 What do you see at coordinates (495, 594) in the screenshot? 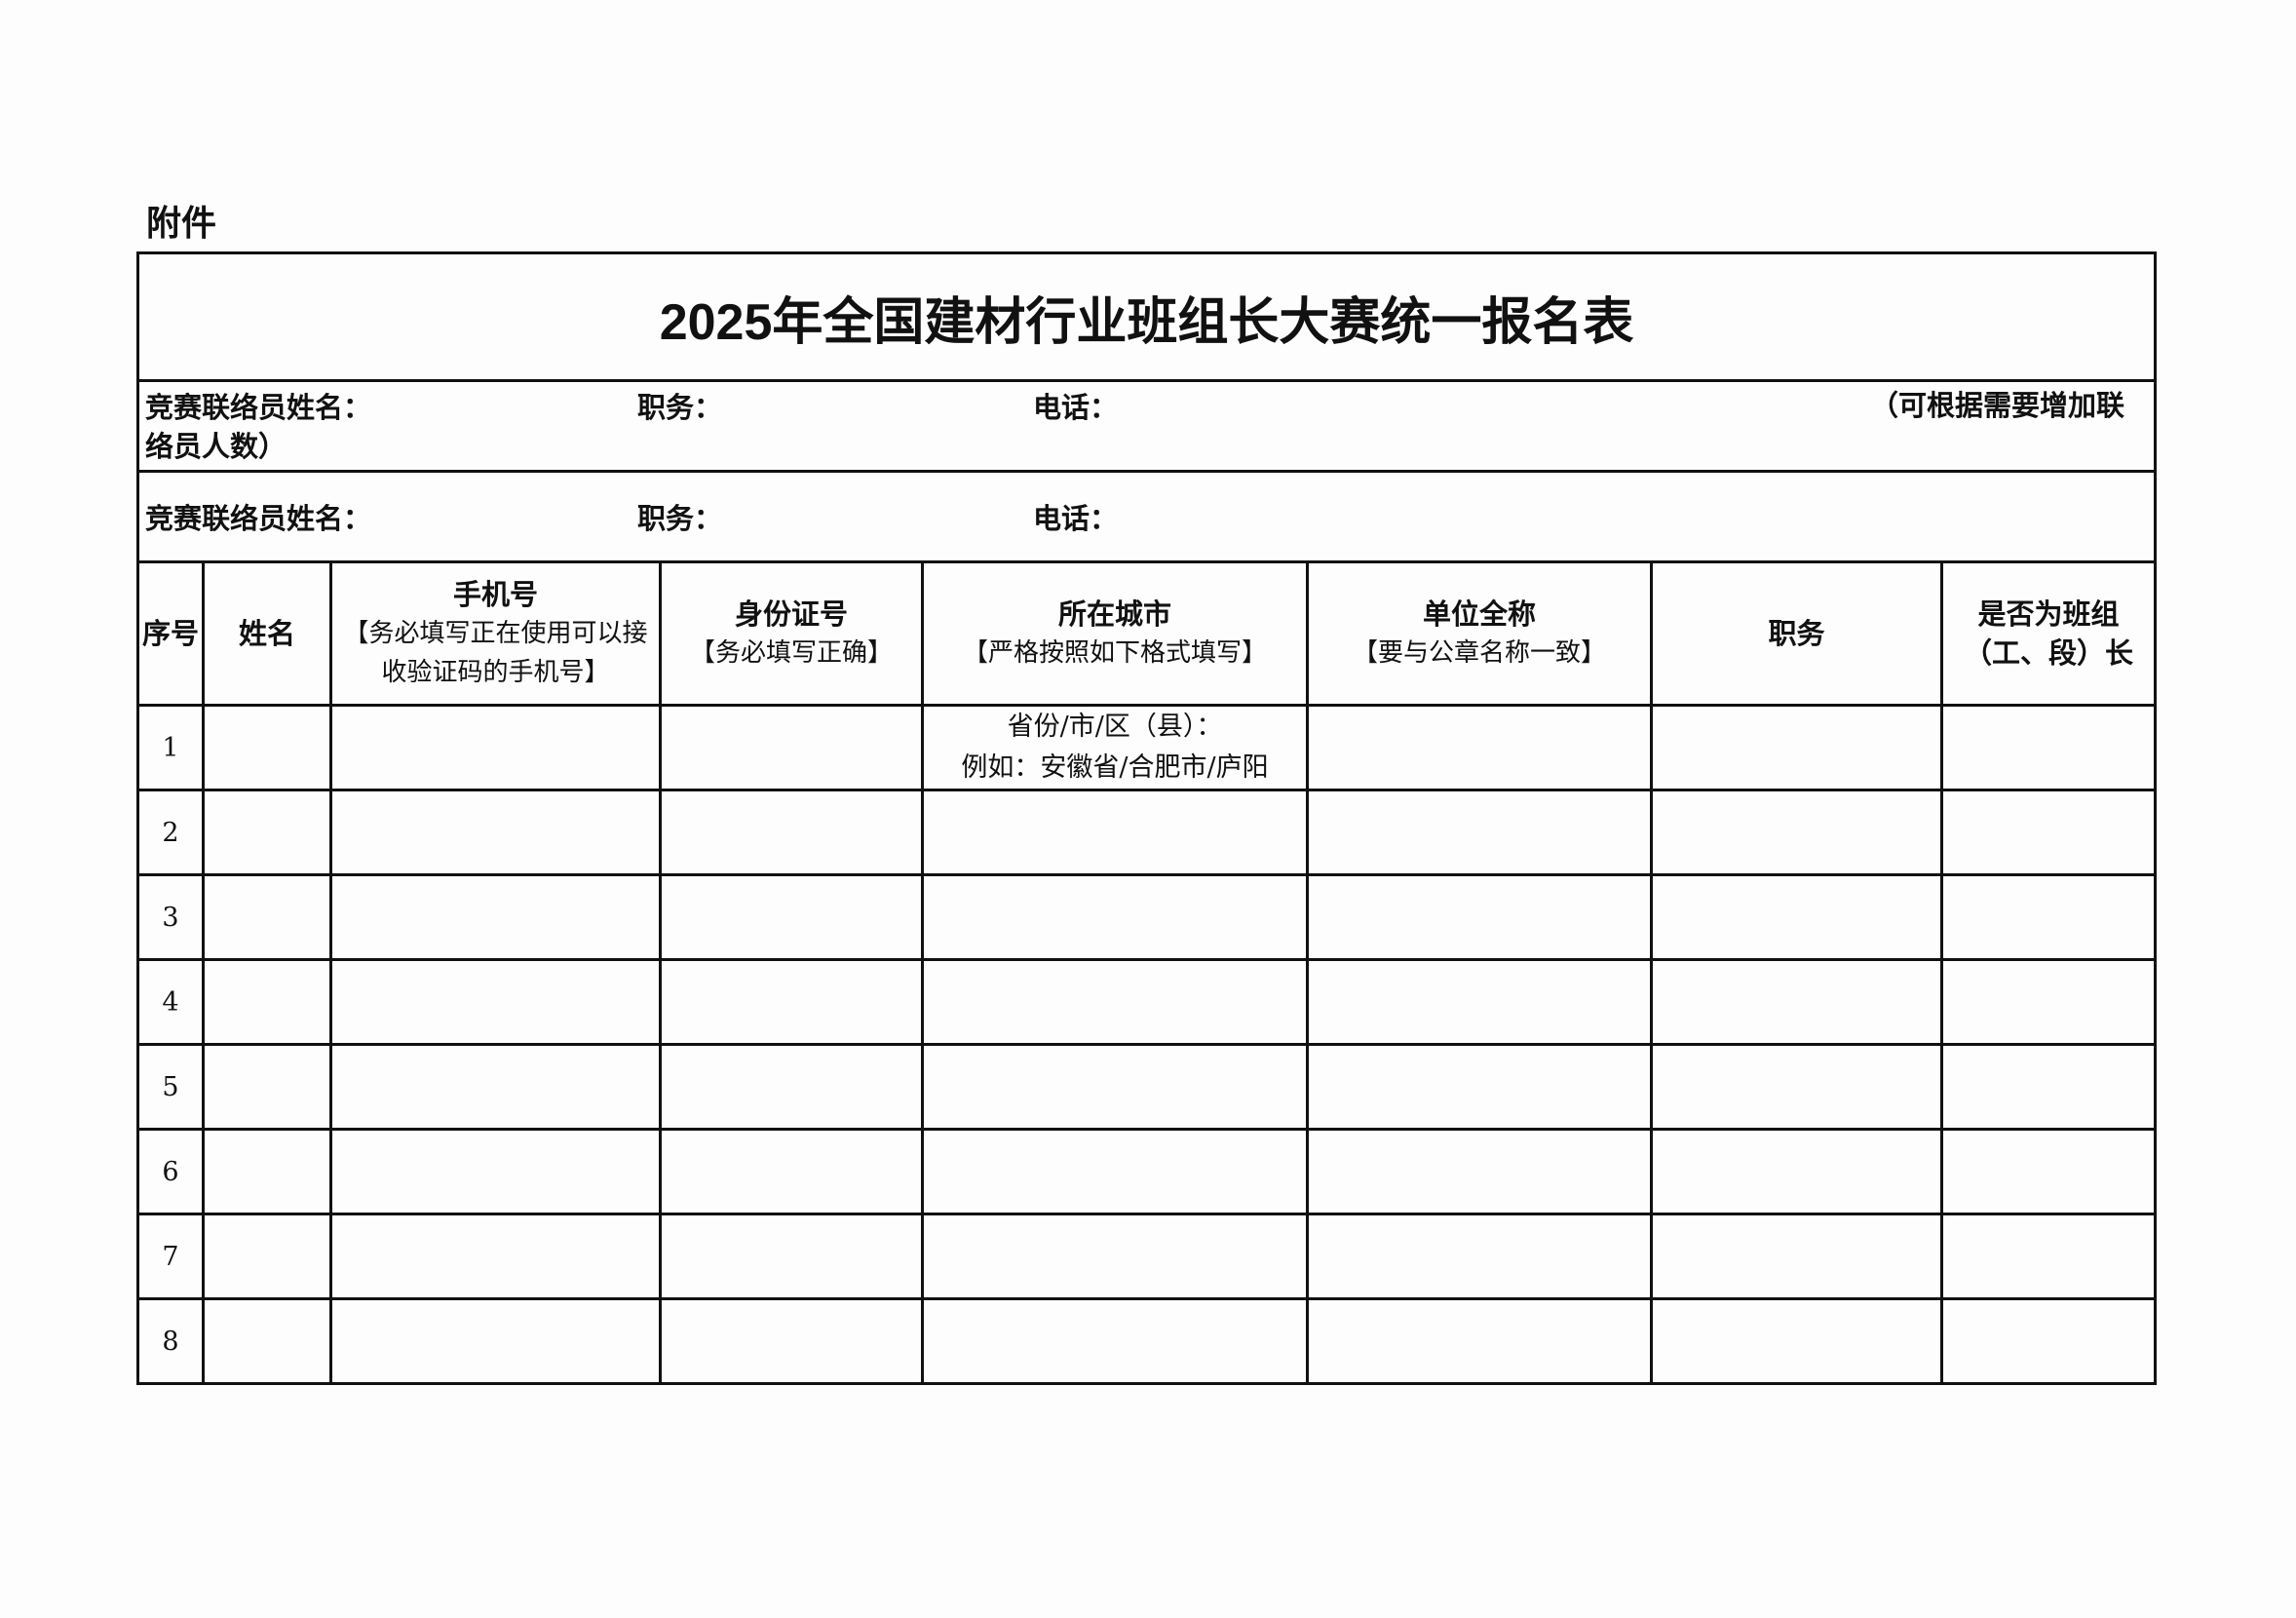
I see `column-title: 手机号` at bounding box center [495, 594].